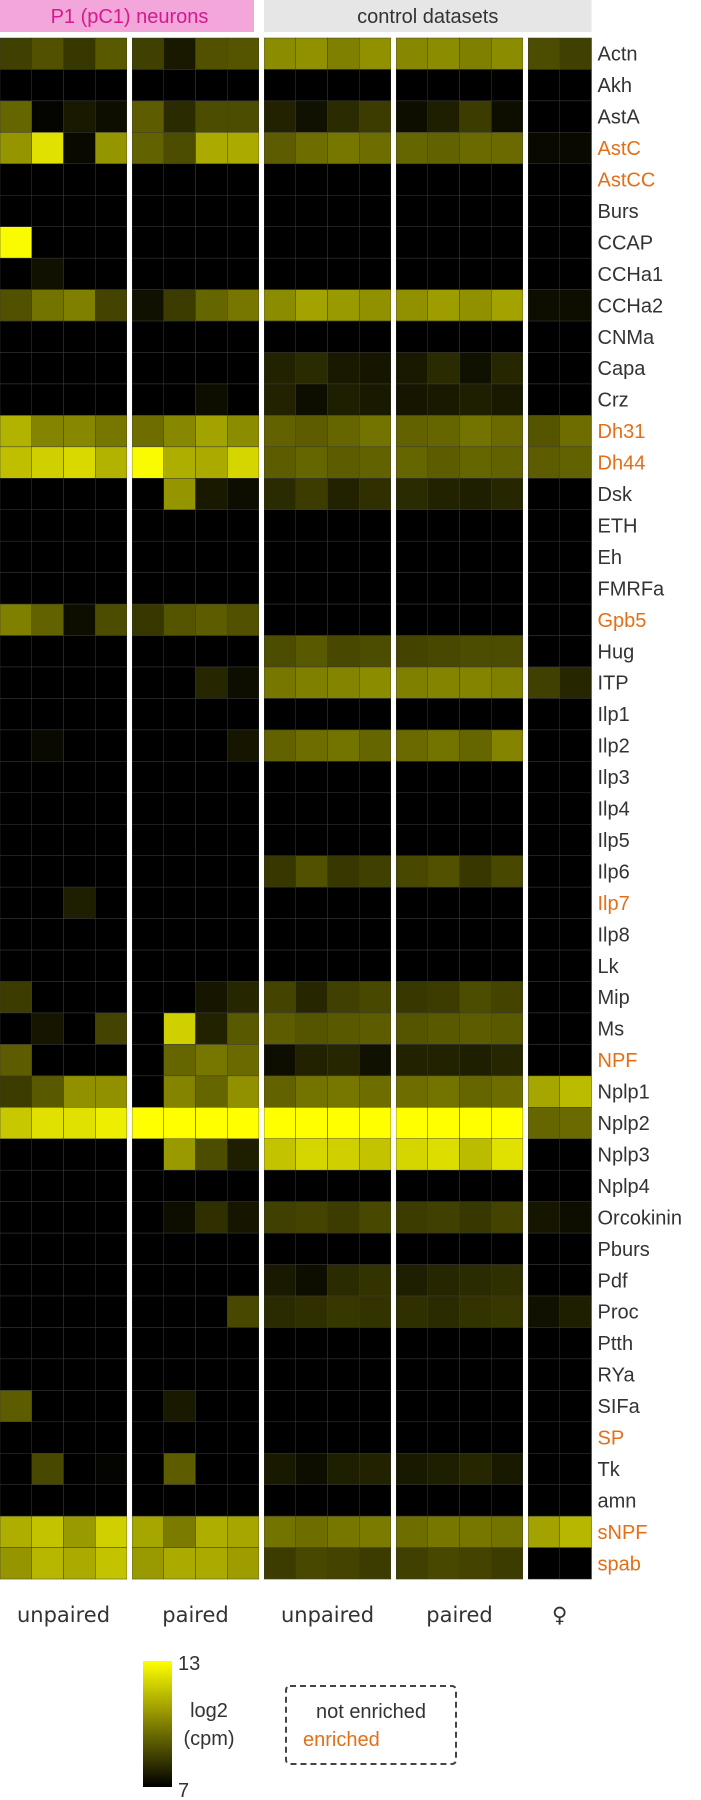 The width and height of the screenshot is (701, 1800). Describe the element at coordinates (296, 16) in the screenshot. I see `column-group-headers: P1 (pC1) neurons control datasets` at that location.